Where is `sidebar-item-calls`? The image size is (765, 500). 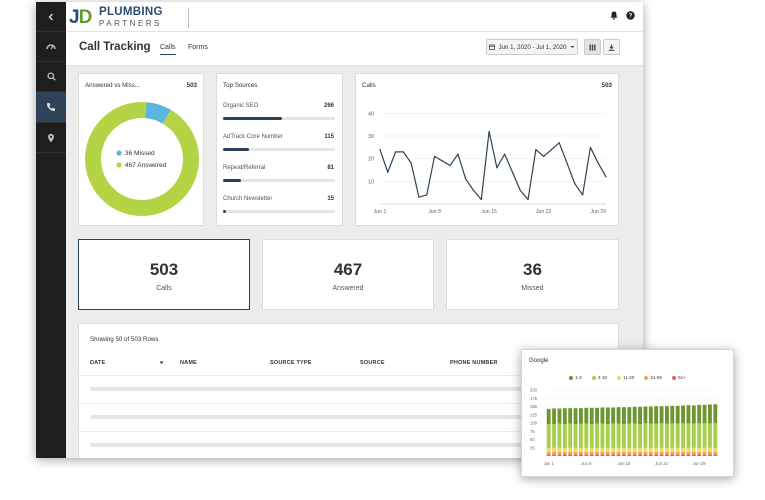
sidebar-item-calls is located at coordinates (51, 107).